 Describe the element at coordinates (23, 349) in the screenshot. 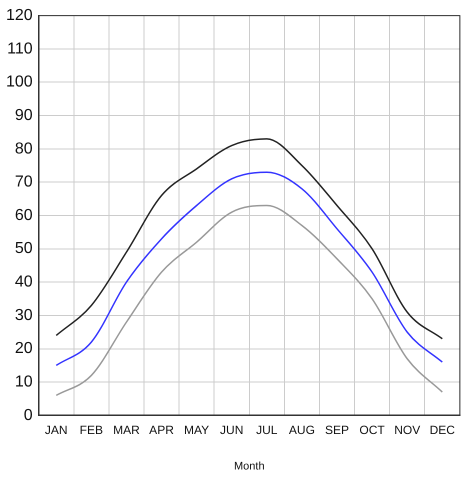

I see `y-tick-label: 20` at that location.